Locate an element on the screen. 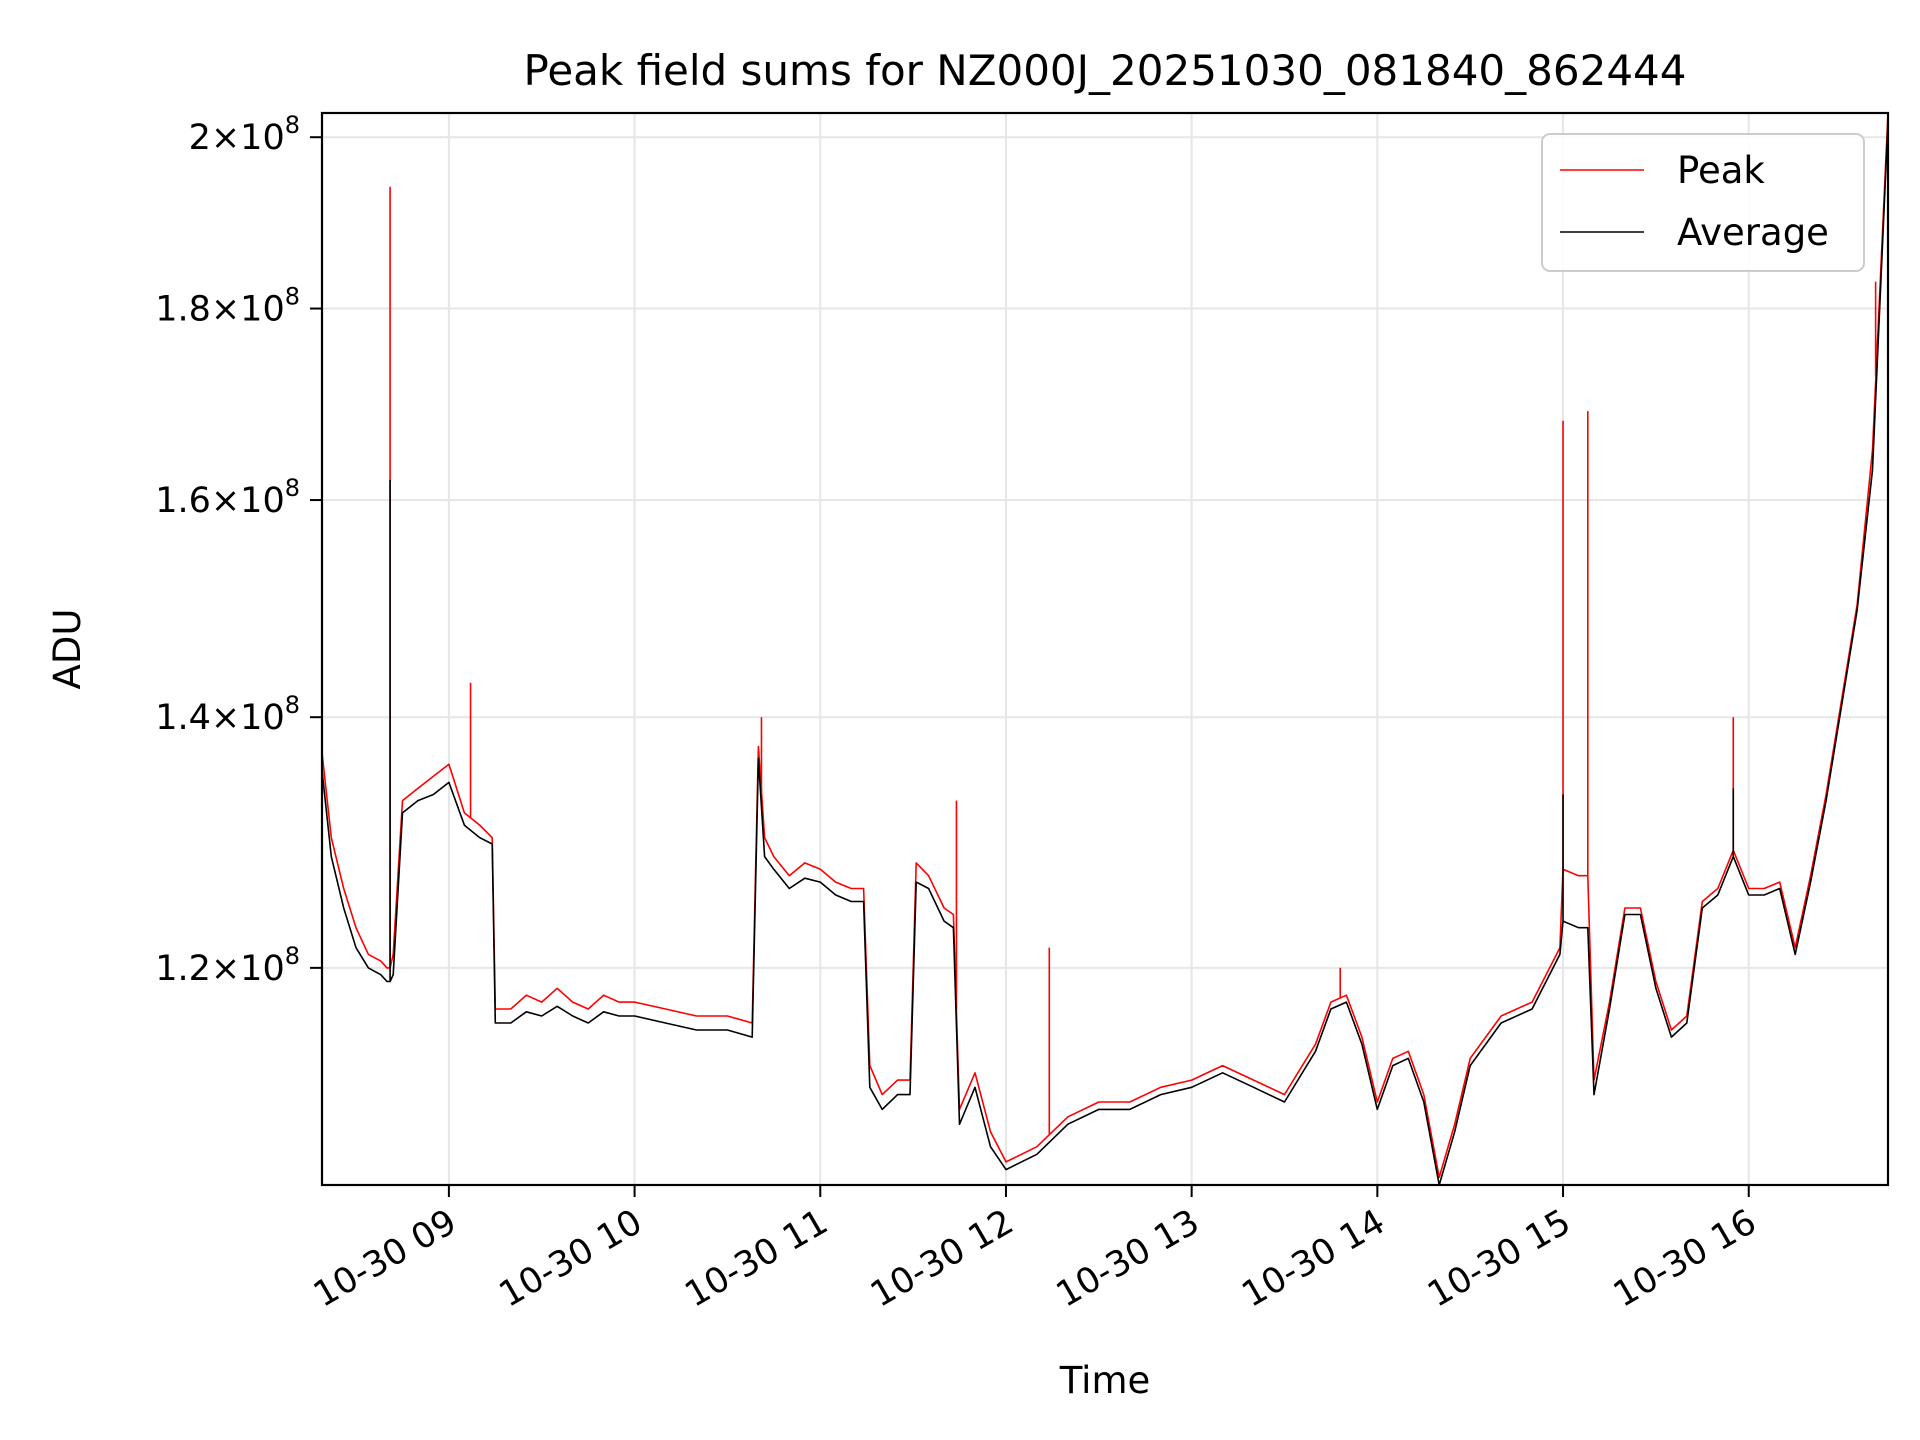  y-axis-ticks: 1.2×108 1.4×108 1.6×108 1.8×108 2×108 is located at coordinates (238, 550).